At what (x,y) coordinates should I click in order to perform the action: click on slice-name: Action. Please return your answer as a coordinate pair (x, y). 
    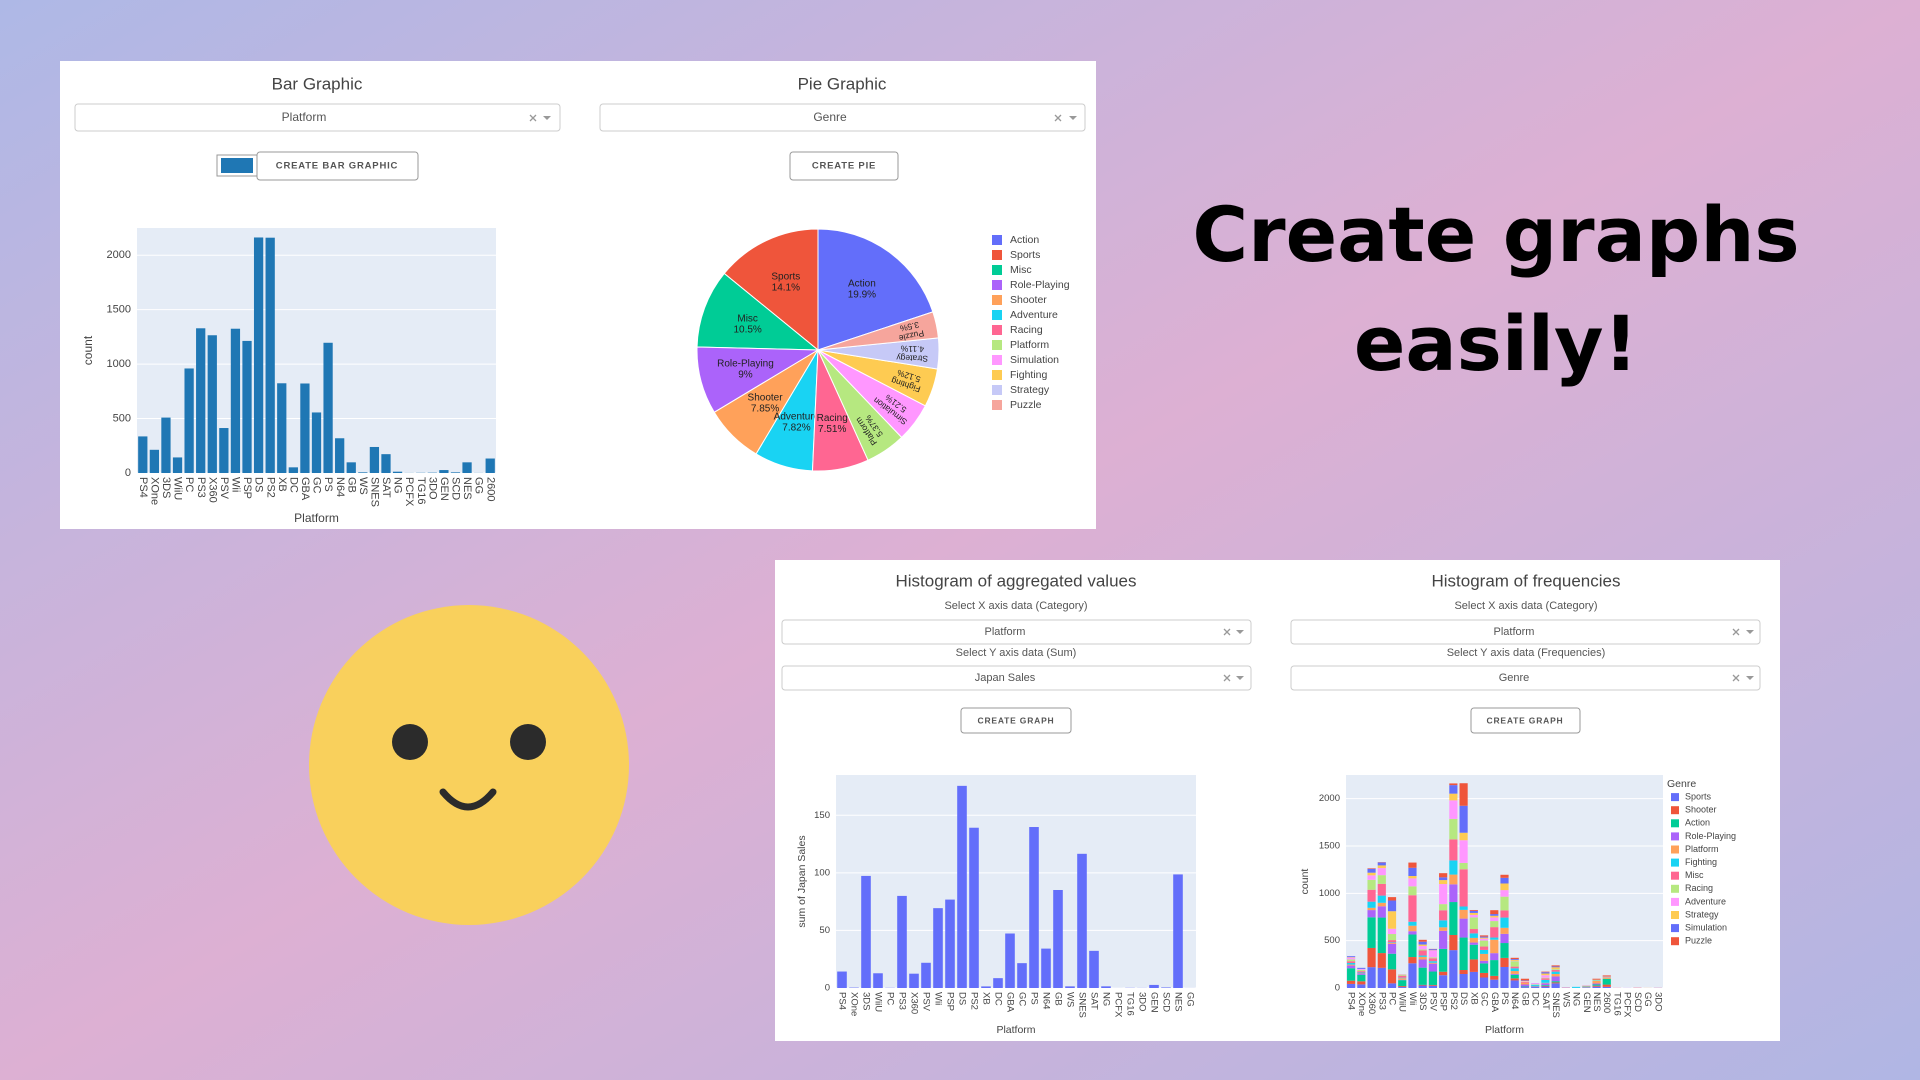
    Looking at the image, I should click on (862, 283).